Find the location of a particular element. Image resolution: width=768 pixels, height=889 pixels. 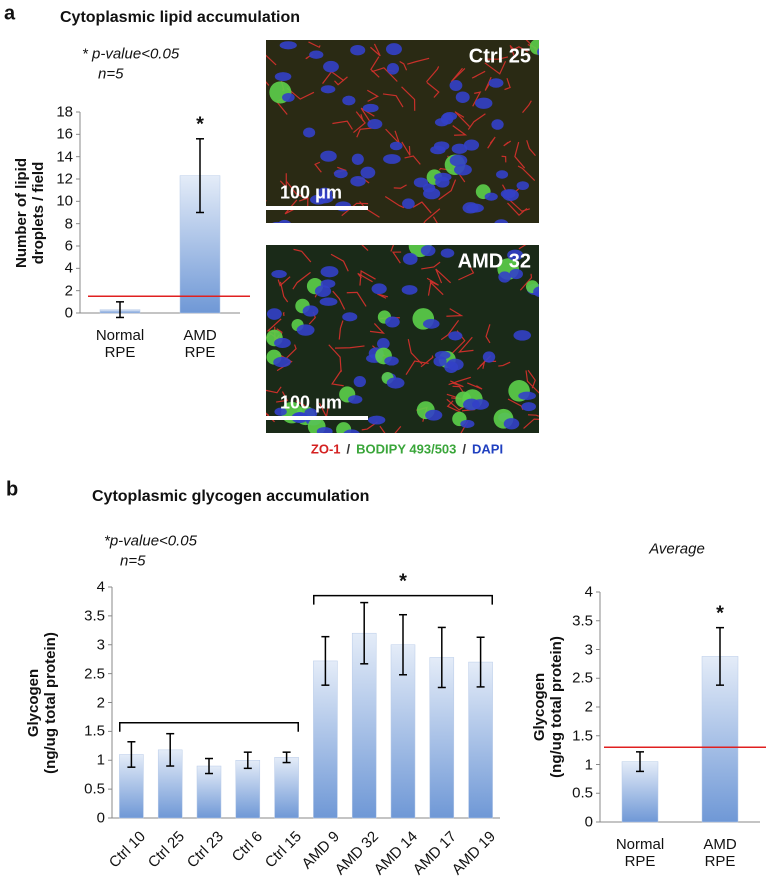

image-label: AMD 32 is located at coordinates (494, 261).